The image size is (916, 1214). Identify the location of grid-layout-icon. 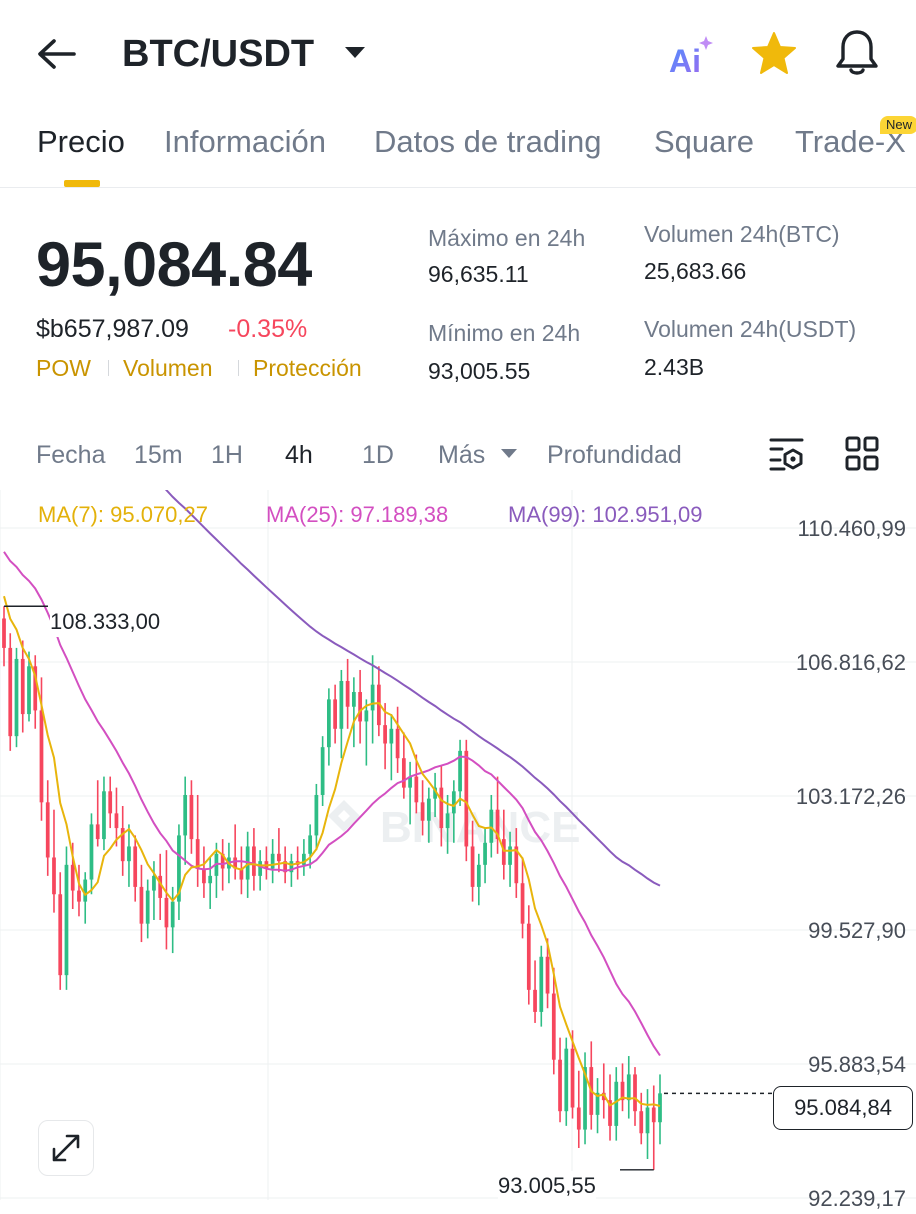
(862, 453).